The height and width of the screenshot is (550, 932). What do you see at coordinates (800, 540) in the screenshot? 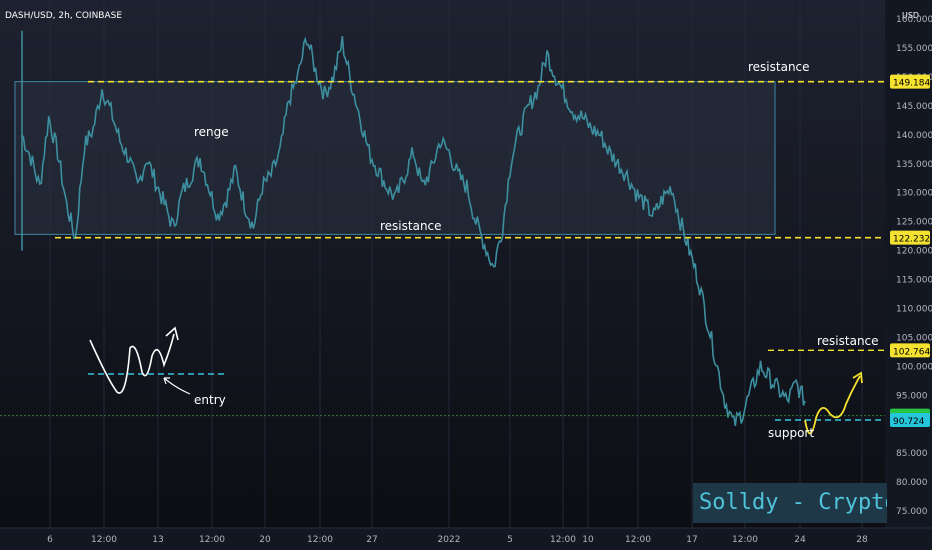
I see `time-tick-label: 24` at bounding box center [800, 540].